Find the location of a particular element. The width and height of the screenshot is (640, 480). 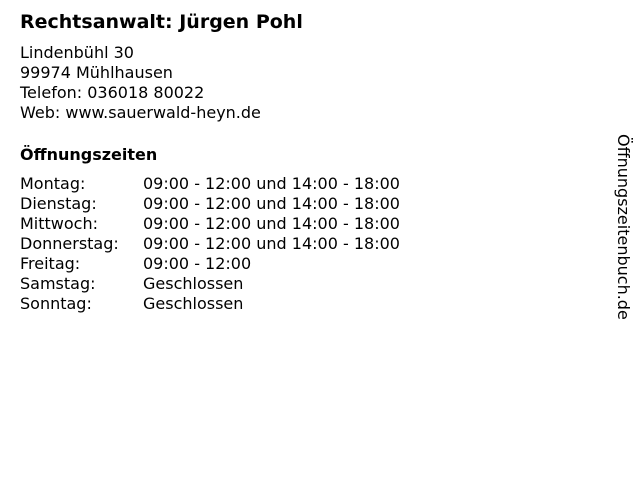

side-brand-label: Öffnungszeitenbuch.de is located at coordinates (623, 227).